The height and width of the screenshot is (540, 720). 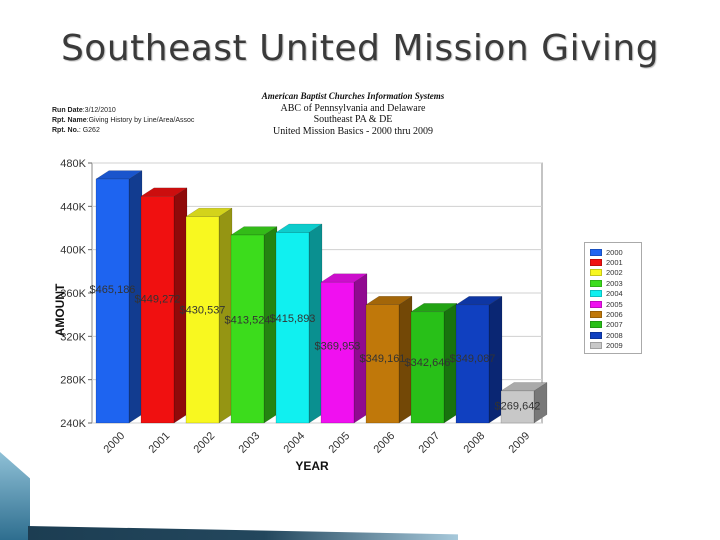 I want to click on y-tick-label: 240K, so click(x=73, y=424).